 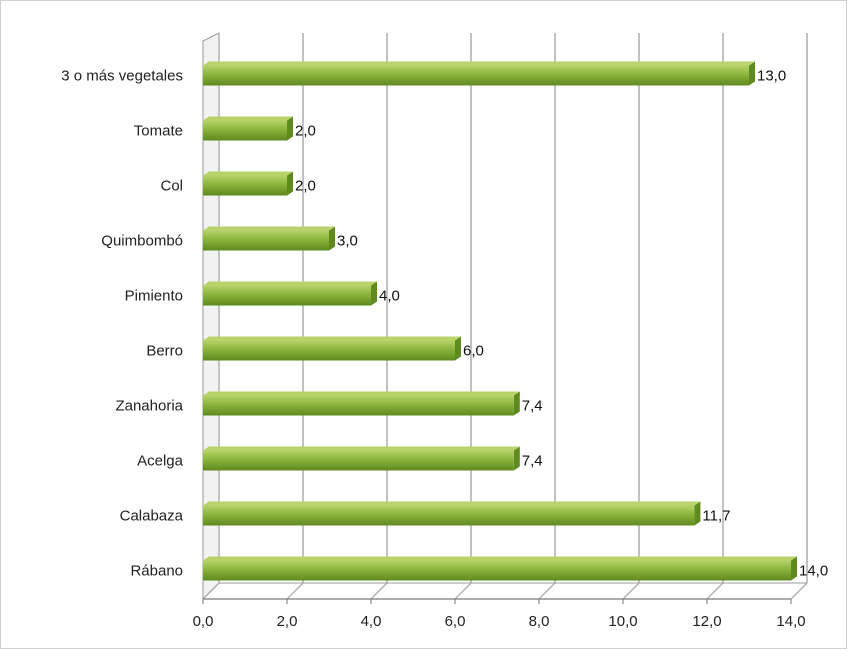 What do you see at coordinates (716, 516) in the screenshot?
I see `value-label: 11,7` at bounding box center [716, 516].